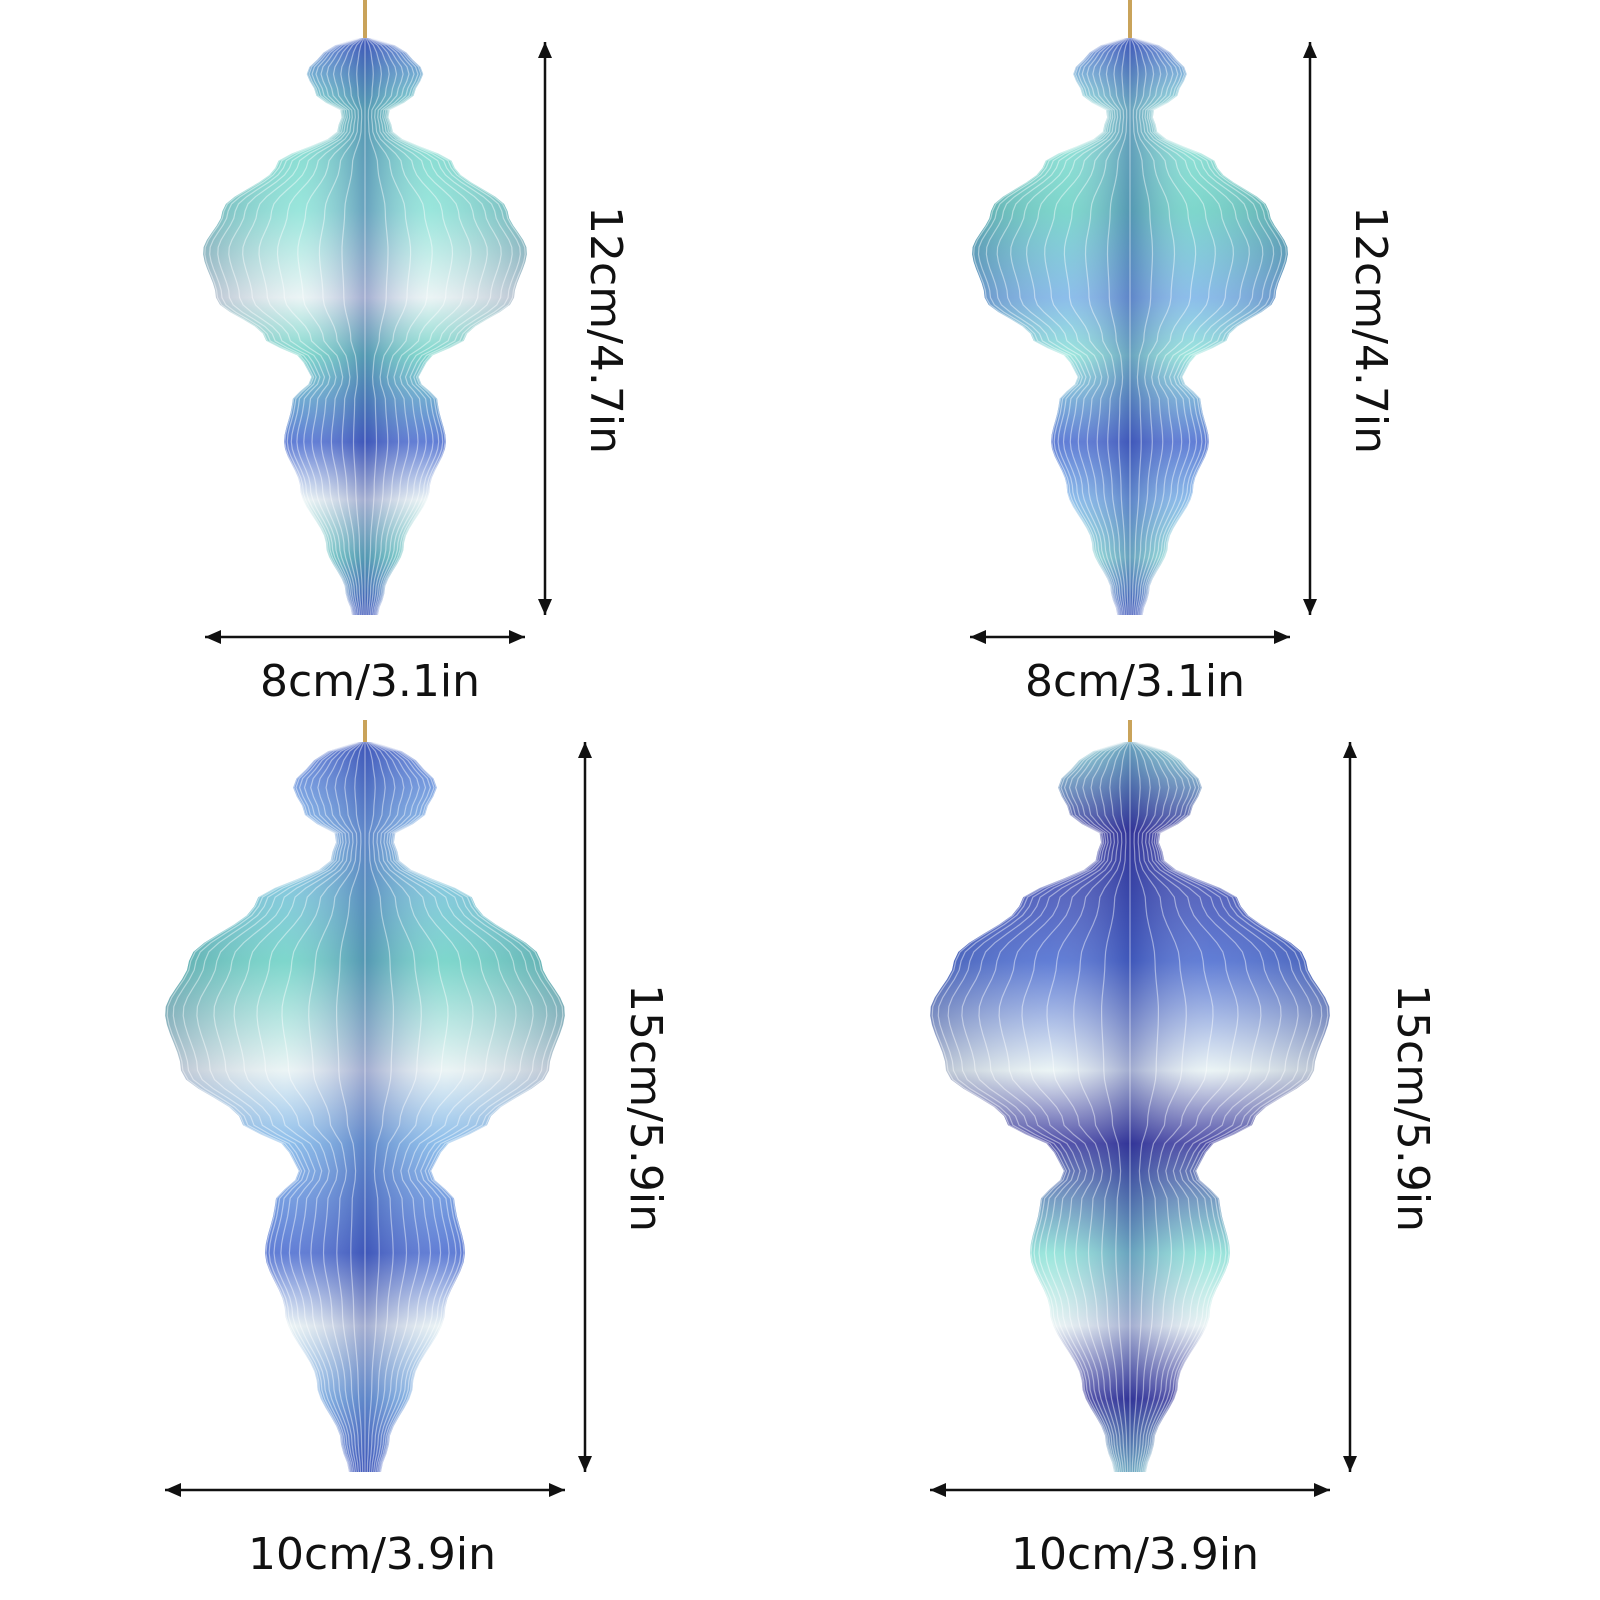  What do you see at coordinates (365, 1107) in the screenshot?
I see `ornament-body-bottom-left` at bounding box center [365, 1107].